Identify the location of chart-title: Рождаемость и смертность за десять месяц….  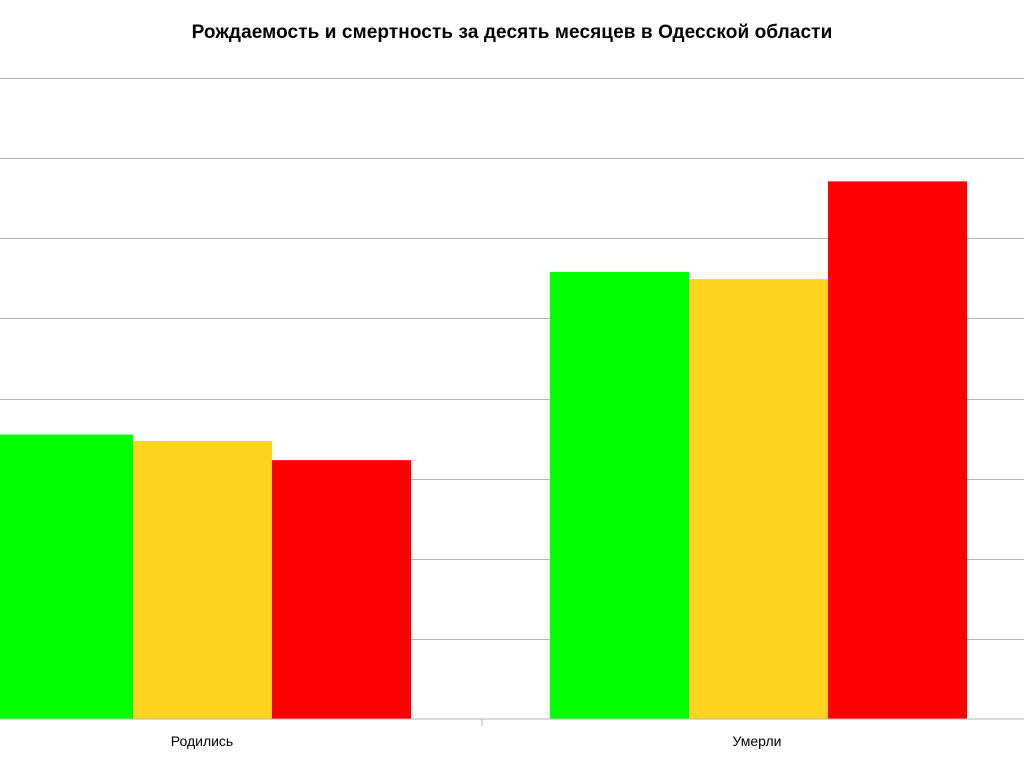
(512, 32).